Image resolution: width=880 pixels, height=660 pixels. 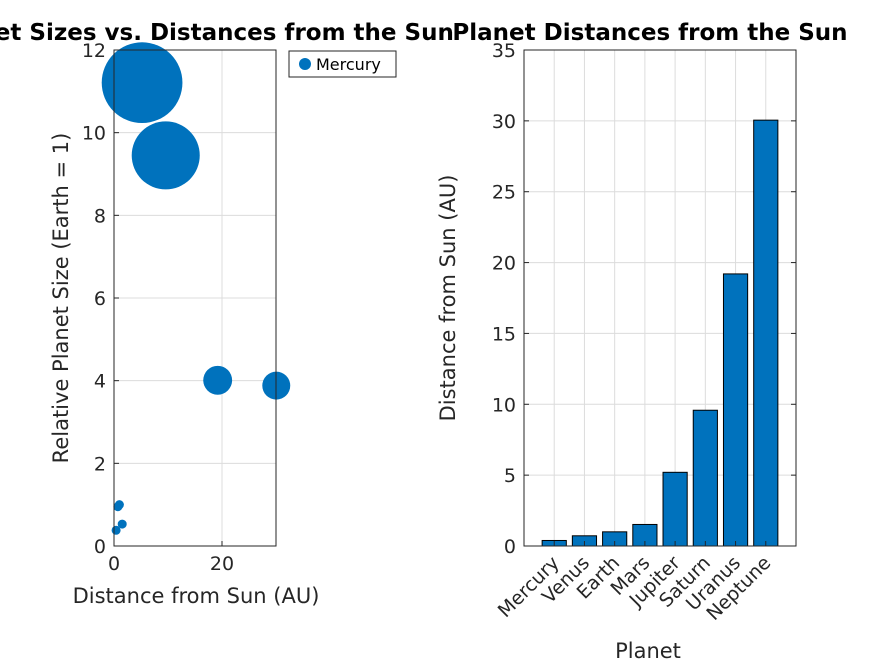 I want to click on scatter-legend: Mercury, so click(x=342, y=64).